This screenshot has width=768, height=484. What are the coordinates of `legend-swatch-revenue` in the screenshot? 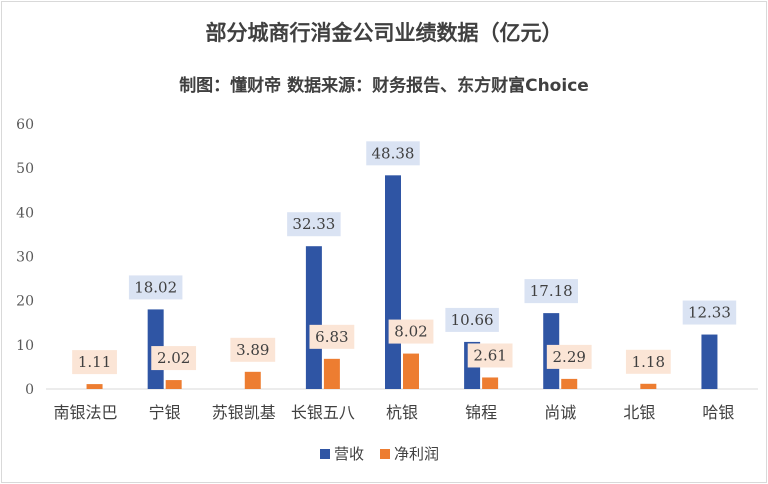 It's located at (325, 454).